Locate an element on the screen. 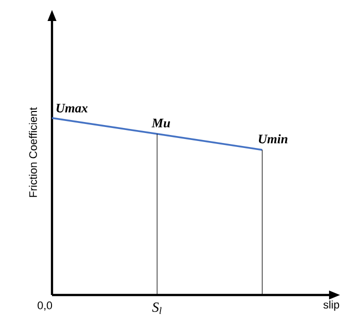 The width and height of the screenshot is (350, 334). annotation: Umin is located at coordinates (273, 139).